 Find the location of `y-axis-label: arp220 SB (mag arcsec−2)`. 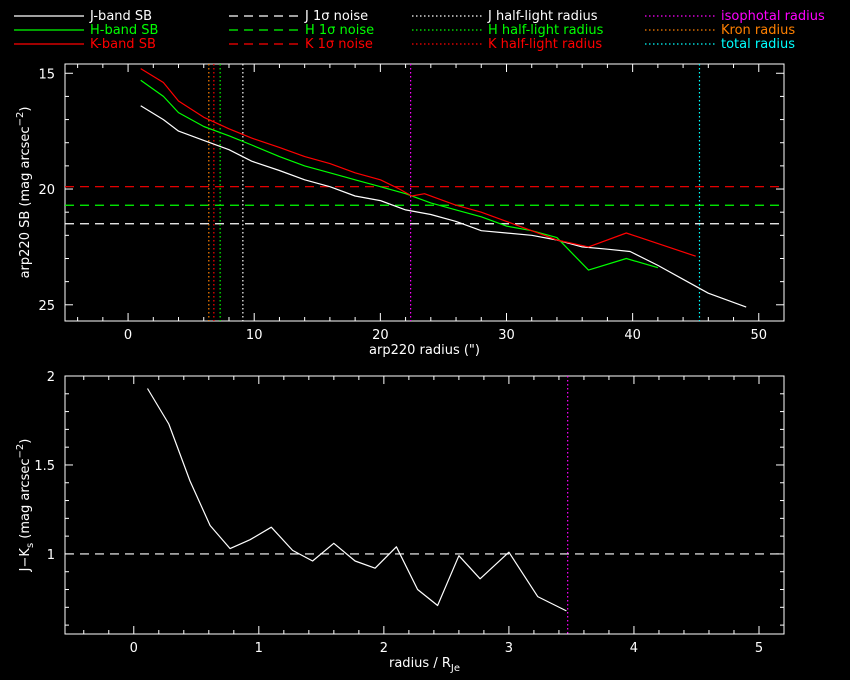

y-axis-label: arp220 SB (mag arcsec−2) is located at coordinates (24, 193).